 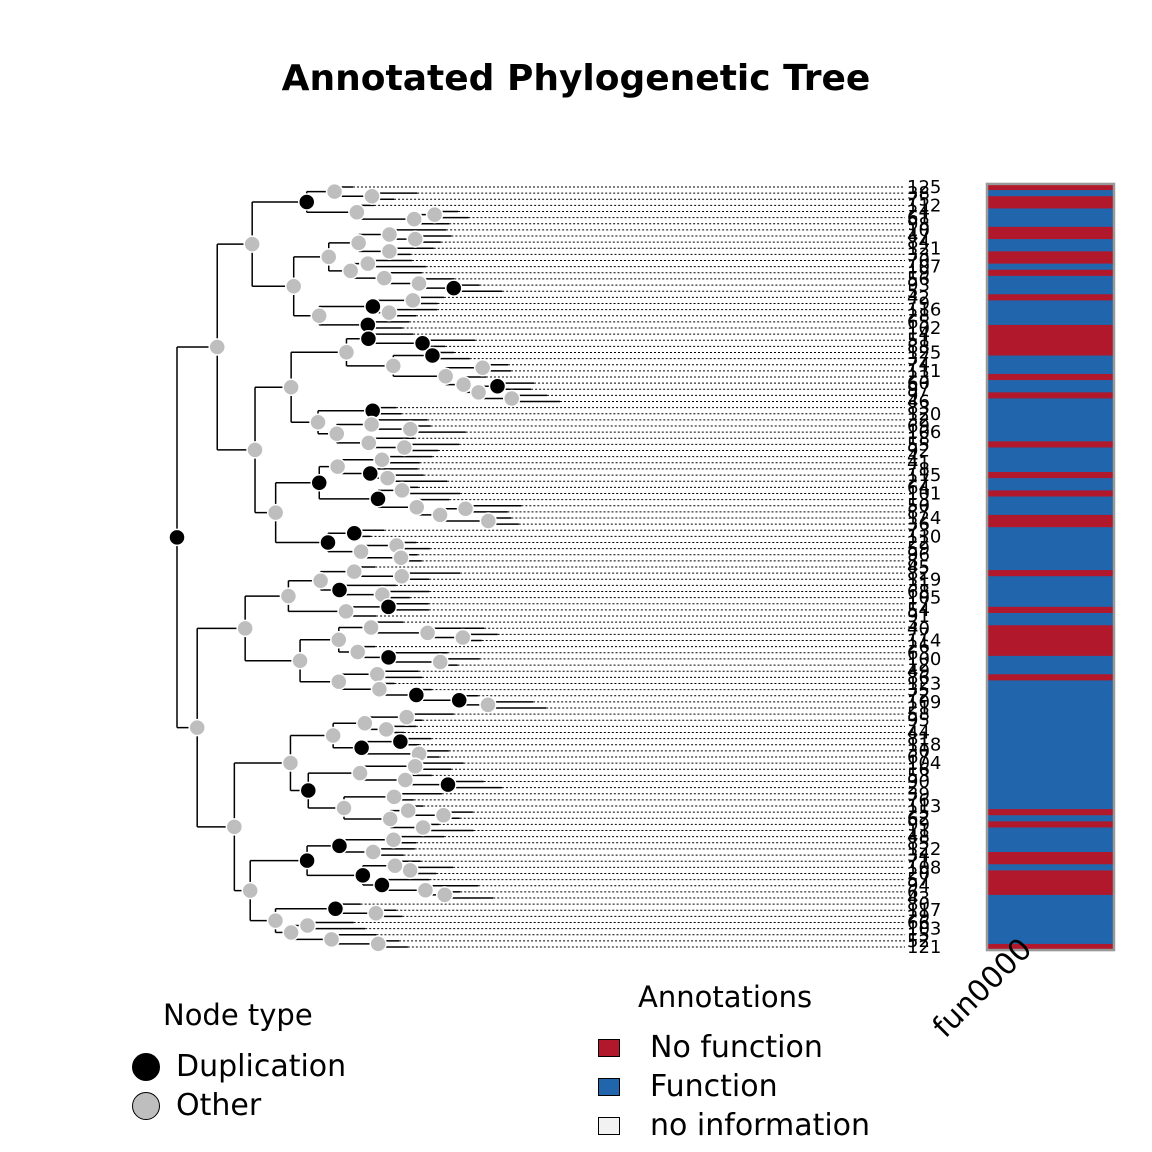 I want to click on tip-label: 93, so click(x=918, y=285).